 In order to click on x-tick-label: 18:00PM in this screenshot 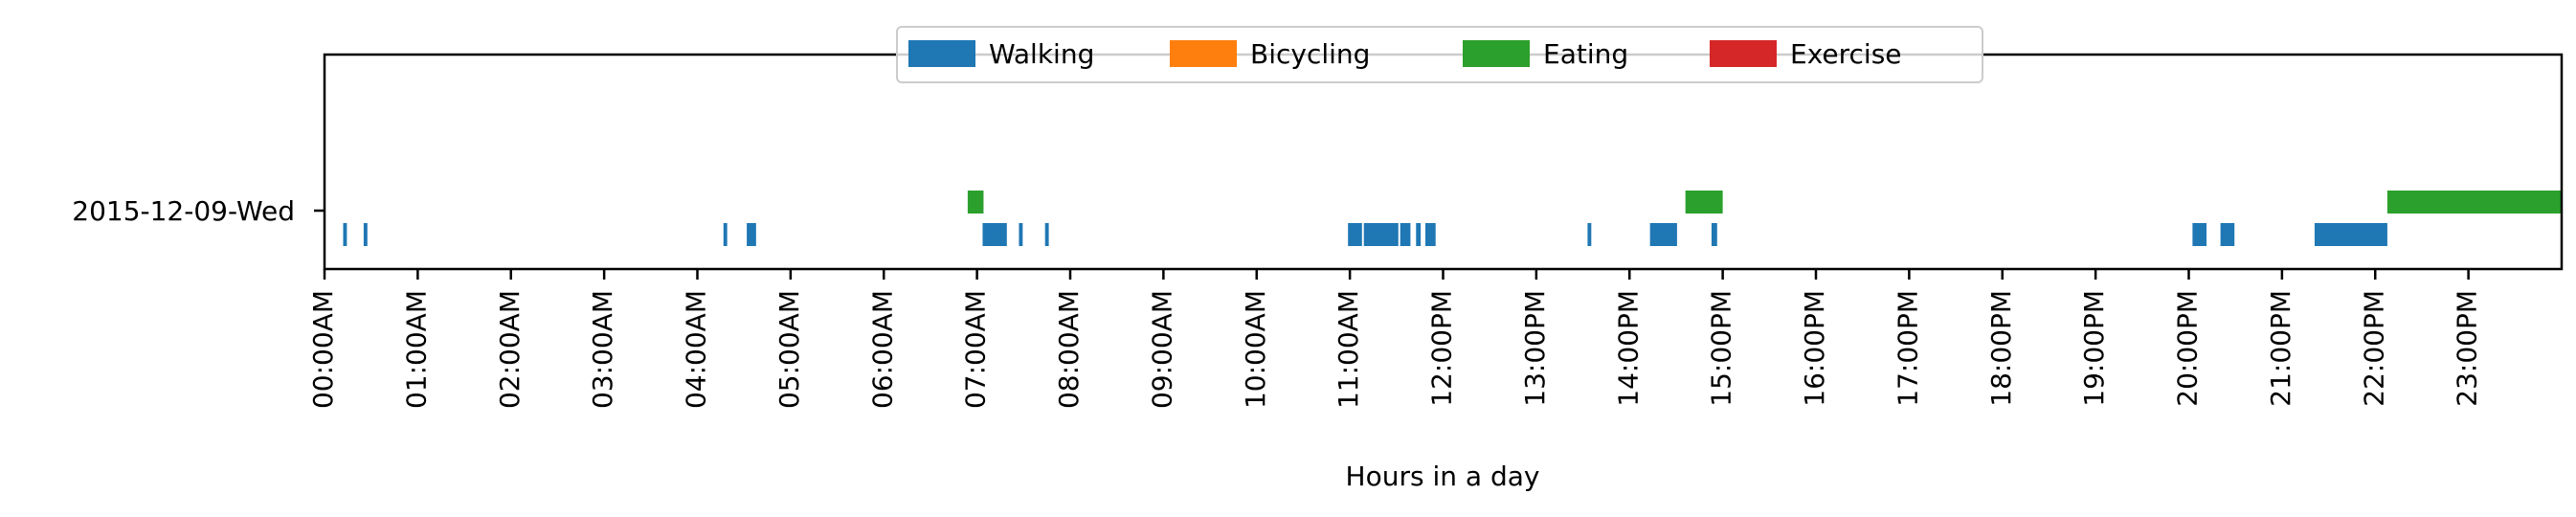, I will do `click(2001, 348)`.